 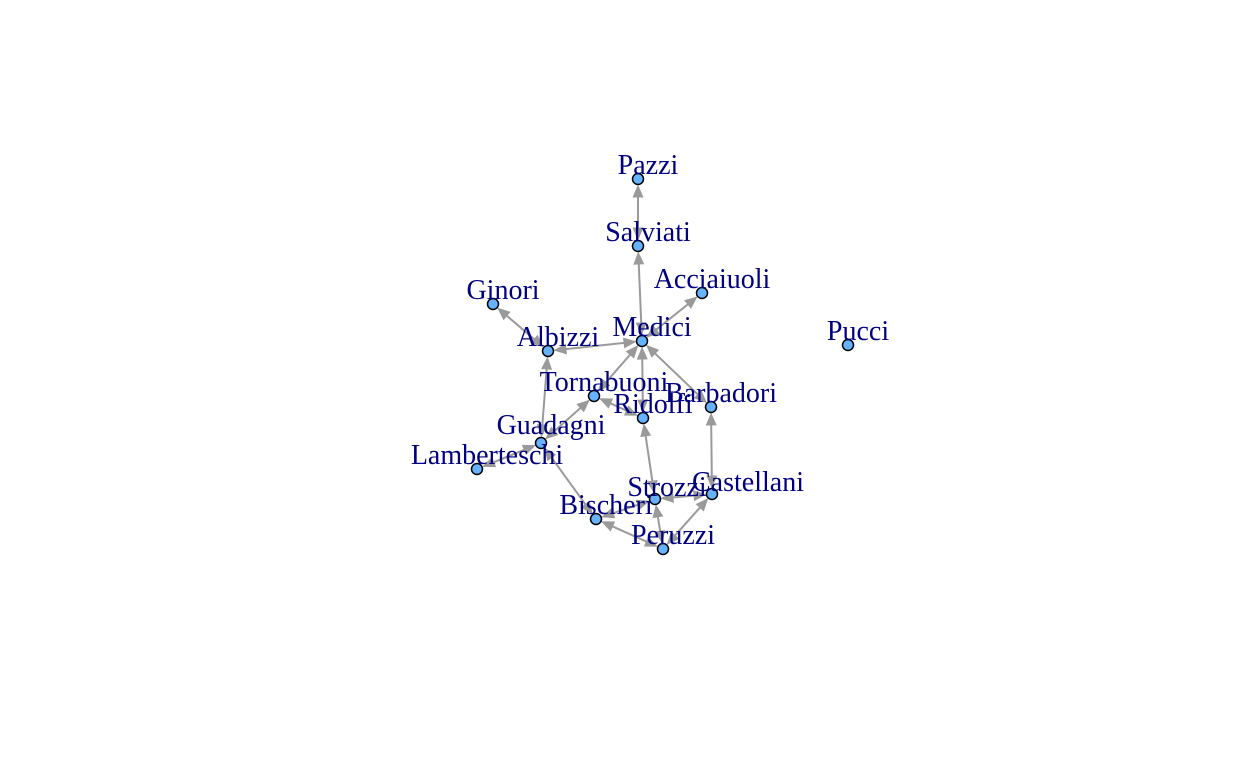 I want to click on edge-guadagni-lamberteschi, so click(x=509, y=456).